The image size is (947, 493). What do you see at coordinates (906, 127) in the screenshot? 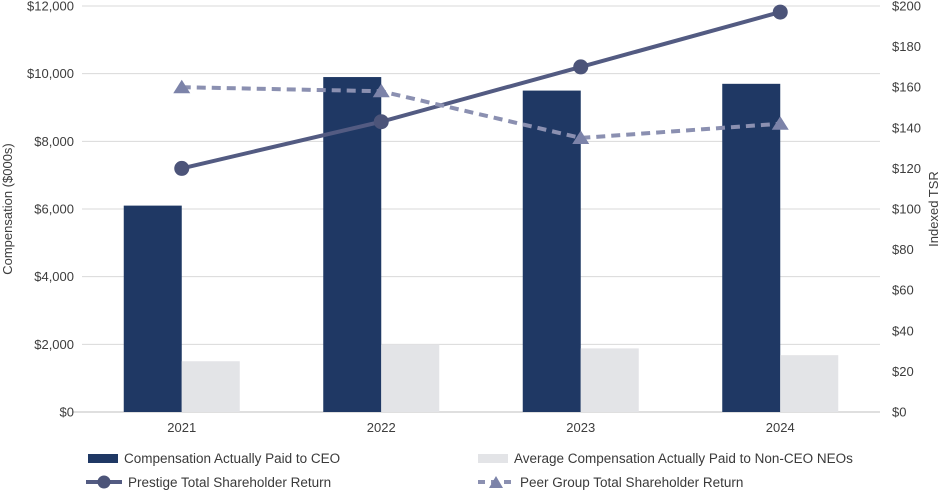
I see `right-axis-tick-label: $140` at bounding box center [906, 127].